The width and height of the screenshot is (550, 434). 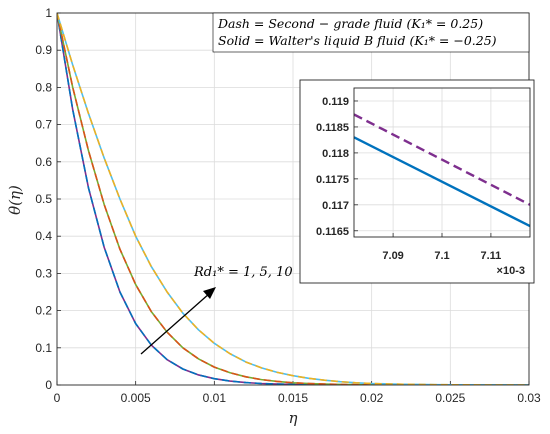 What do you see at coordinates (293, 398) in the screenshot?
I see `x-tick-label: 0.015` at bounding box center [293, 398].